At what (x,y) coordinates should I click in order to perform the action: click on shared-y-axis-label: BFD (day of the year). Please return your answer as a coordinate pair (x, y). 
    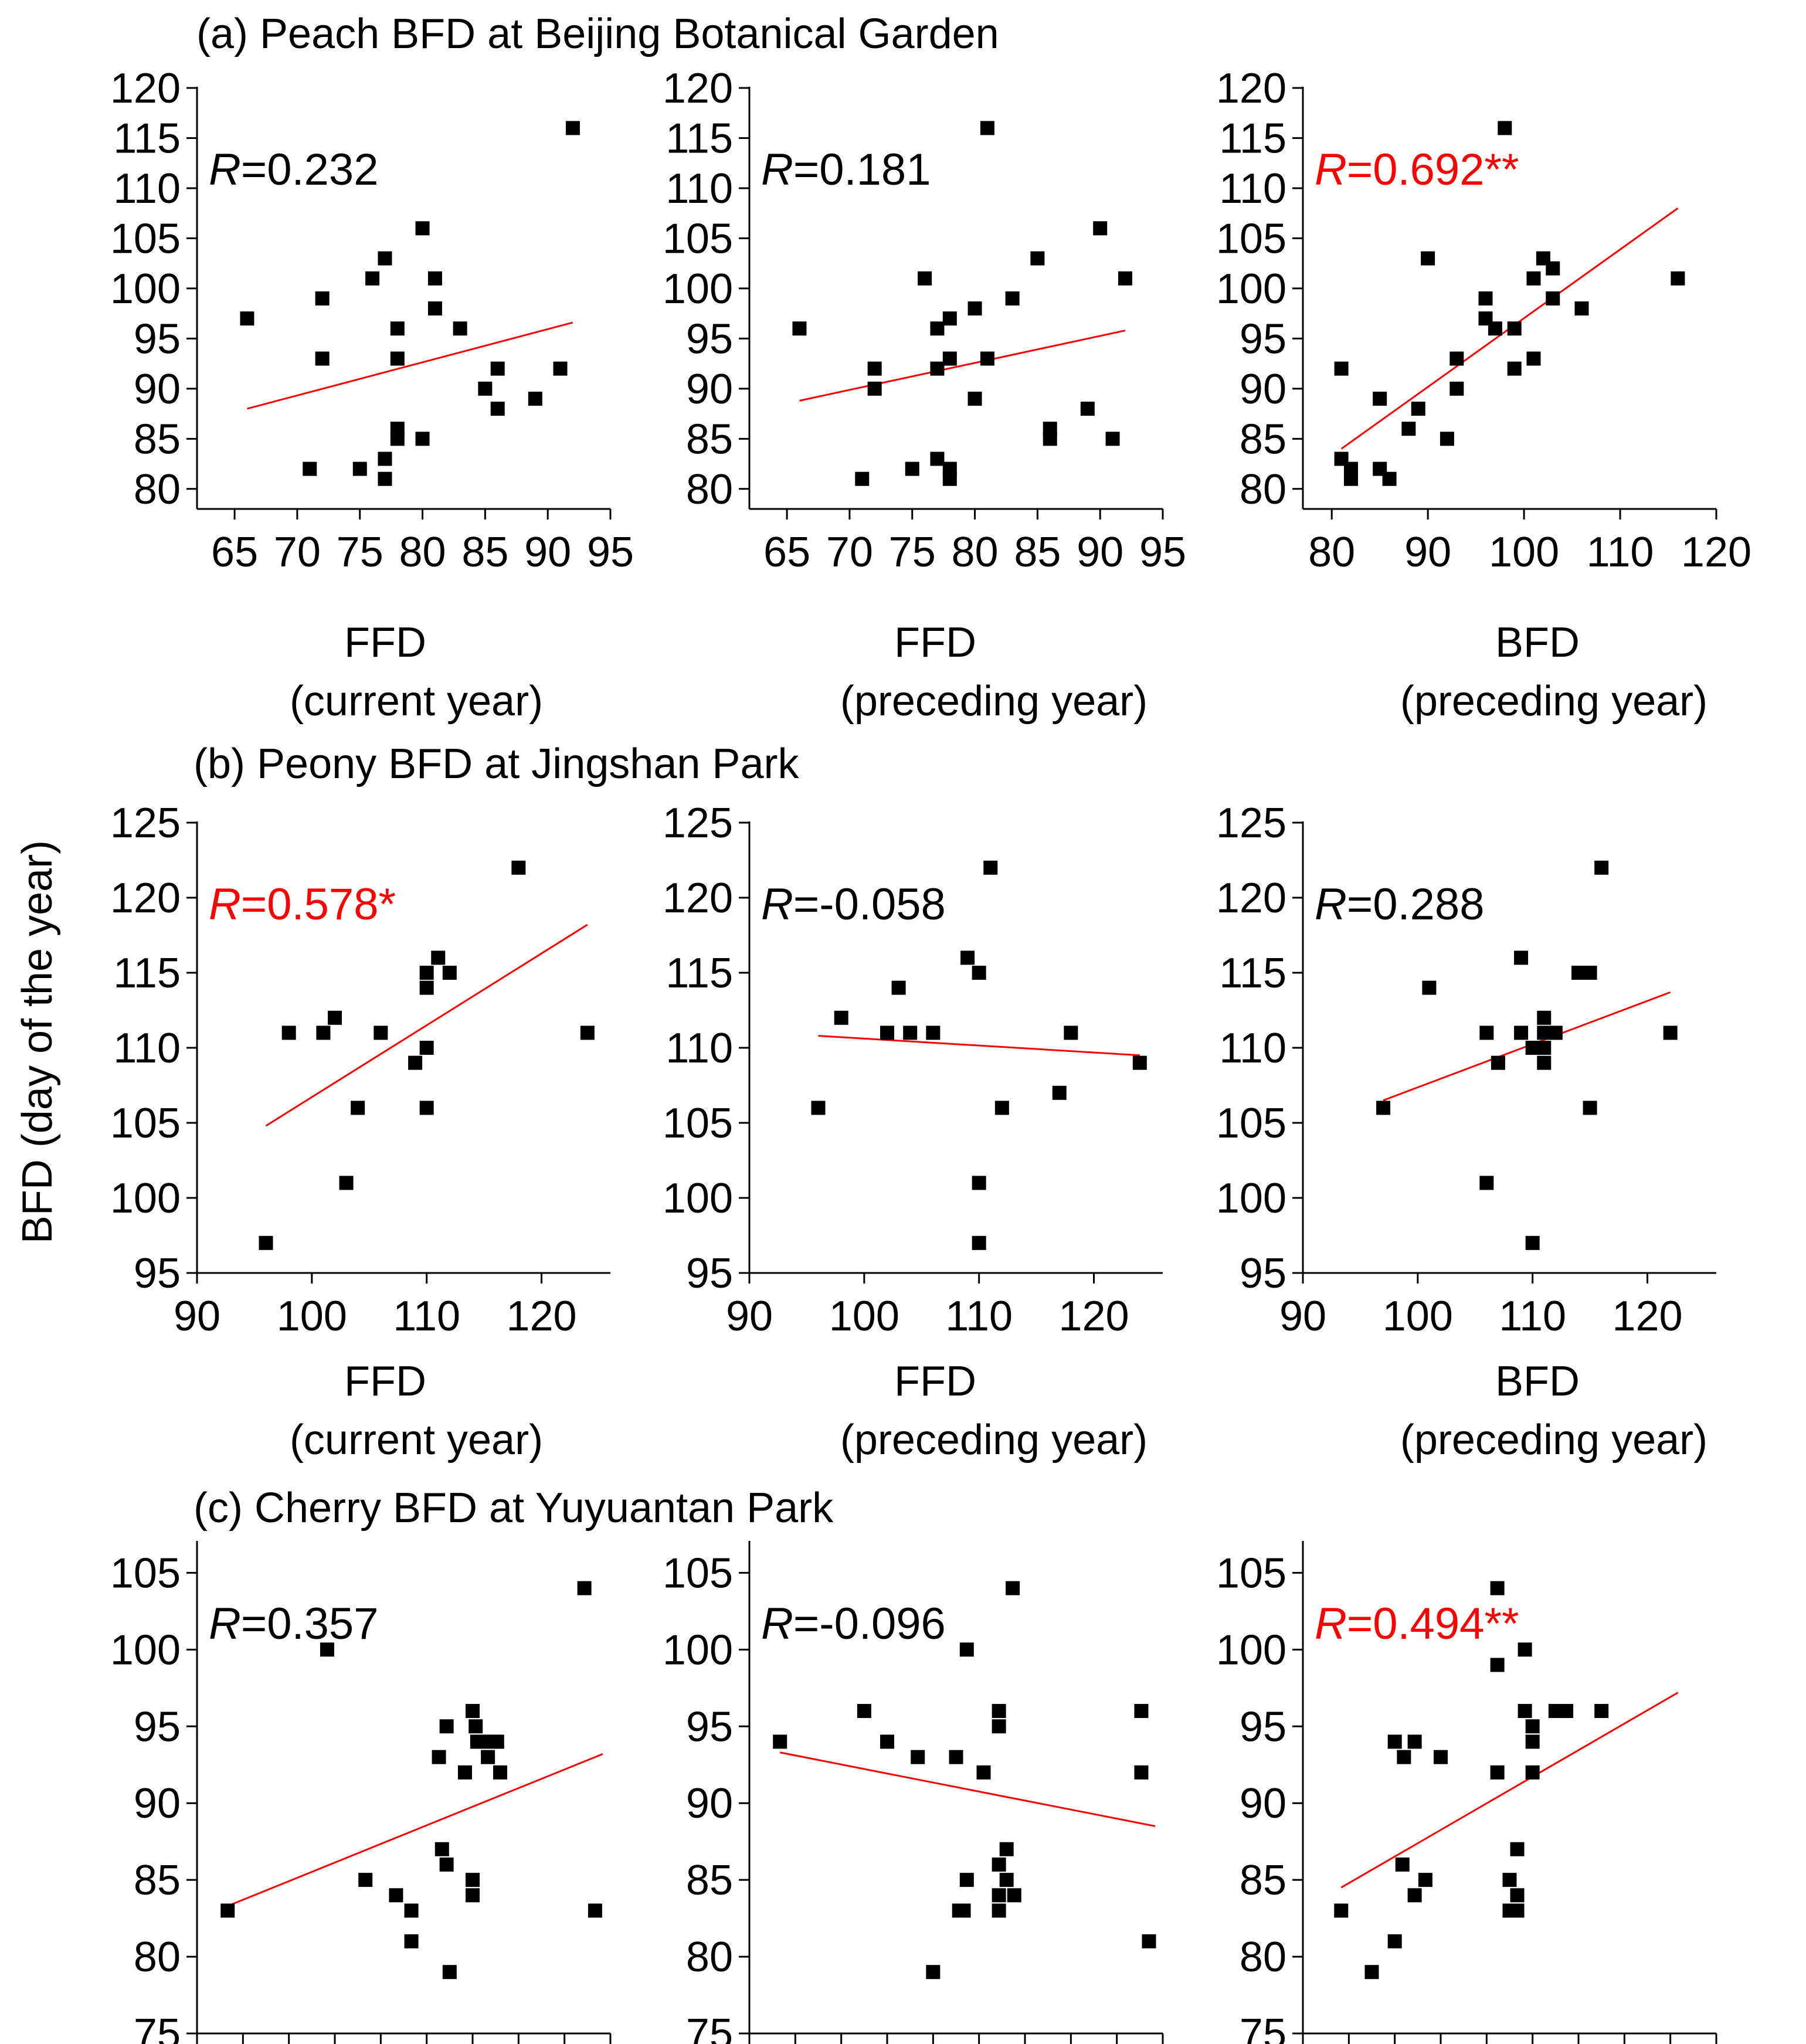
    Looking at the image, I should click on (37, 1042).